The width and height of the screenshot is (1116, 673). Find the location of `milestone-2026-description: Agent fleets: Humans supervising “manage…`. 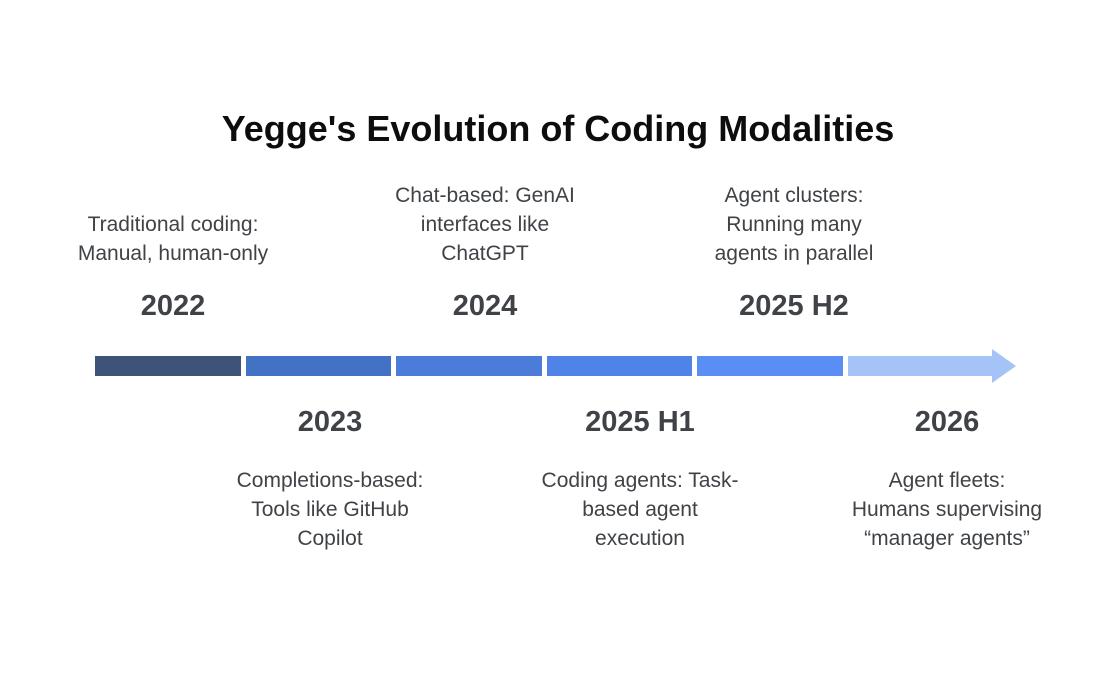

milestone-2026-description: Agent fleets: Humans supervising “manage… is located at coordinates (947, 509).